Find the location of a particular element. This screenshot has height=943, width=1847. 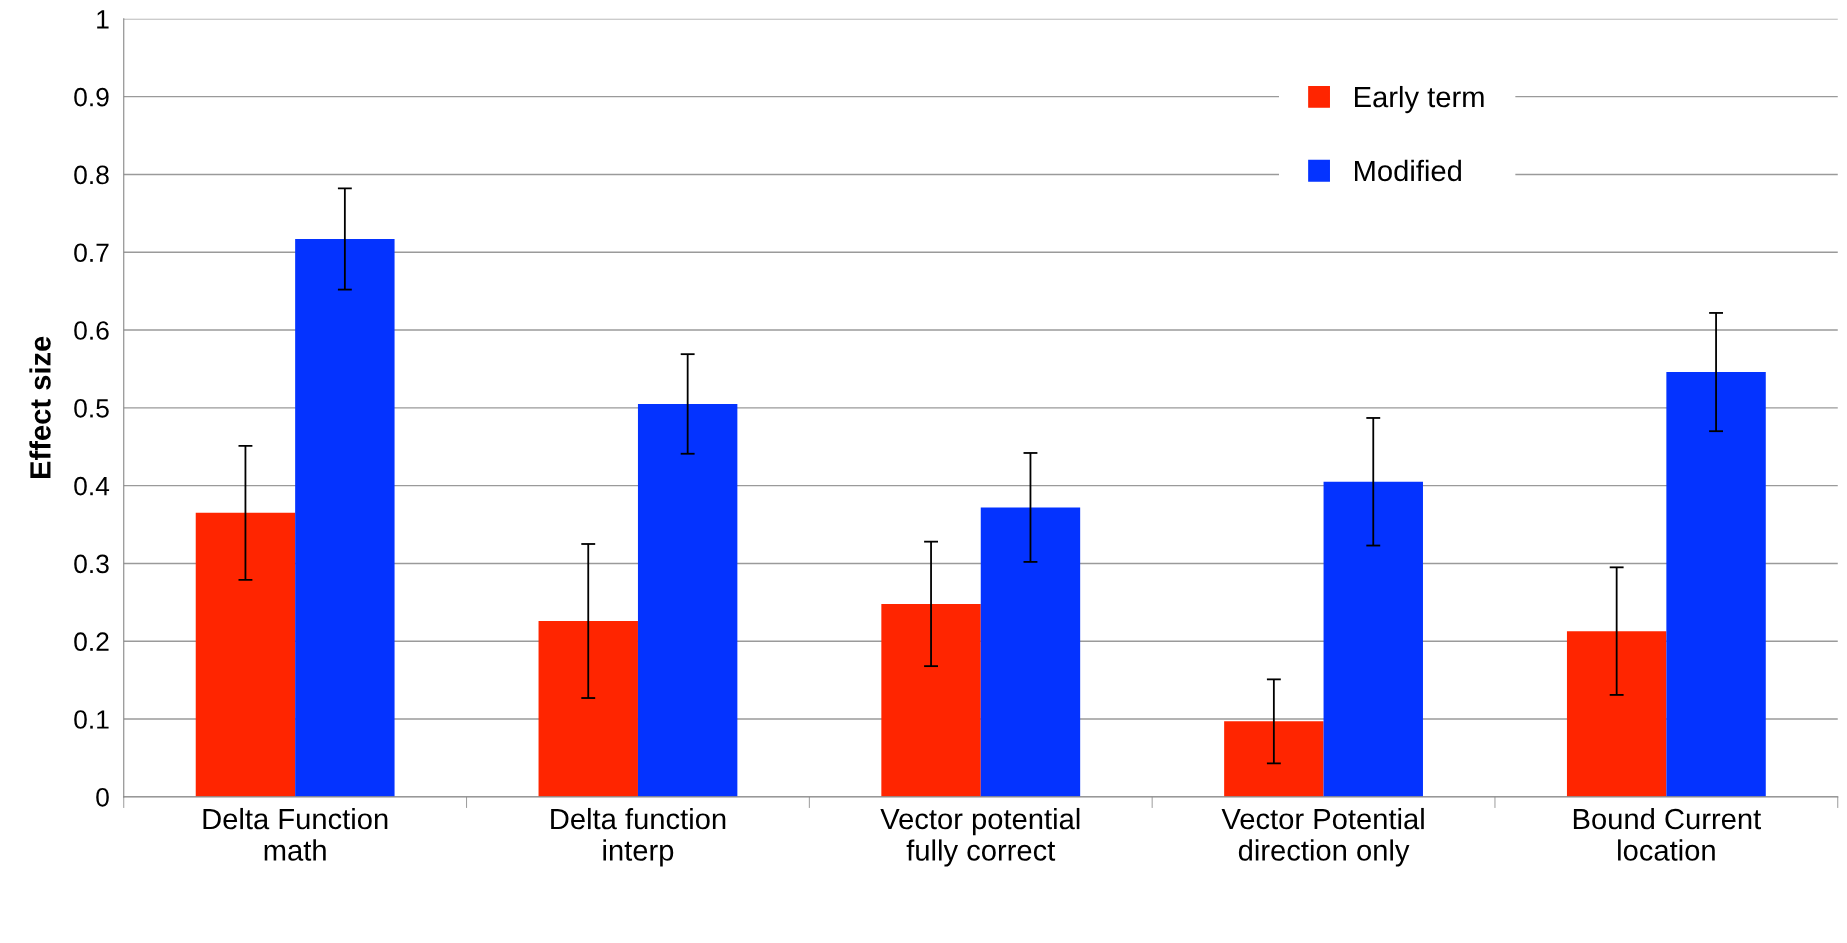

legend-label: Modified is located at coordinates (1408, 170).